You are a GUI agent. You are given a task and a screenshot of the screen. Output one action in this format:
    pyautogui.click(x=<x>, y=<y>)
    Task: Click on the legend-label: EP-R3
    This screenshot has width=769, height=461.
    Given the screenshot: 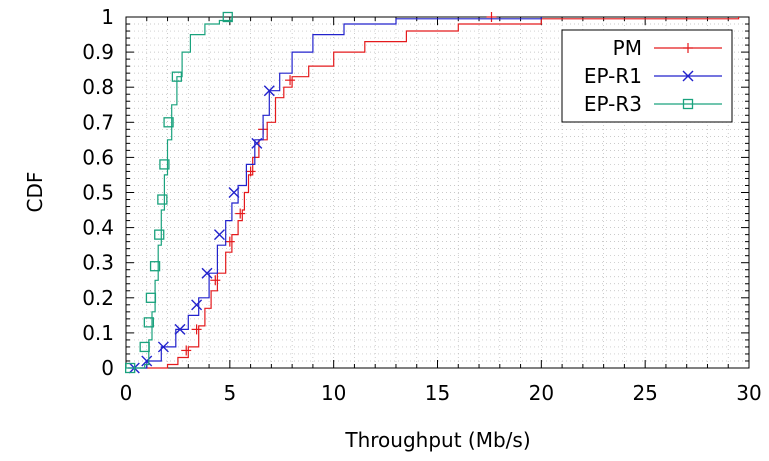 What is the action you would take?
    pyautogui.click(x=613, y=104)
    